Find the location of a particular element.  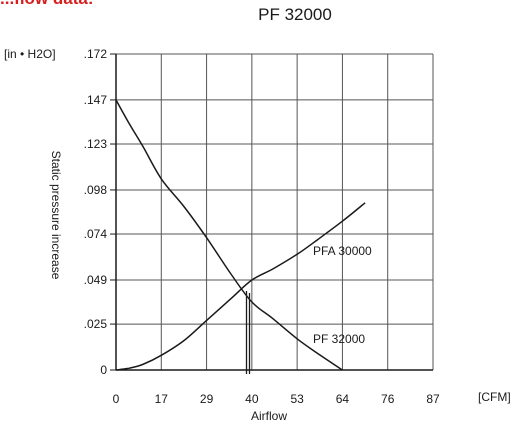

x-tick-label: 64 is located at coordinates (343, 399).